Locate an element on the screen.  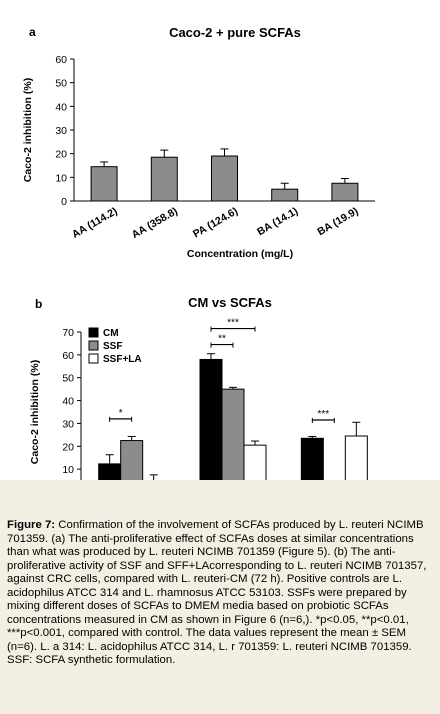
y-tick-label: 70 is located at coordinates (68, 333).